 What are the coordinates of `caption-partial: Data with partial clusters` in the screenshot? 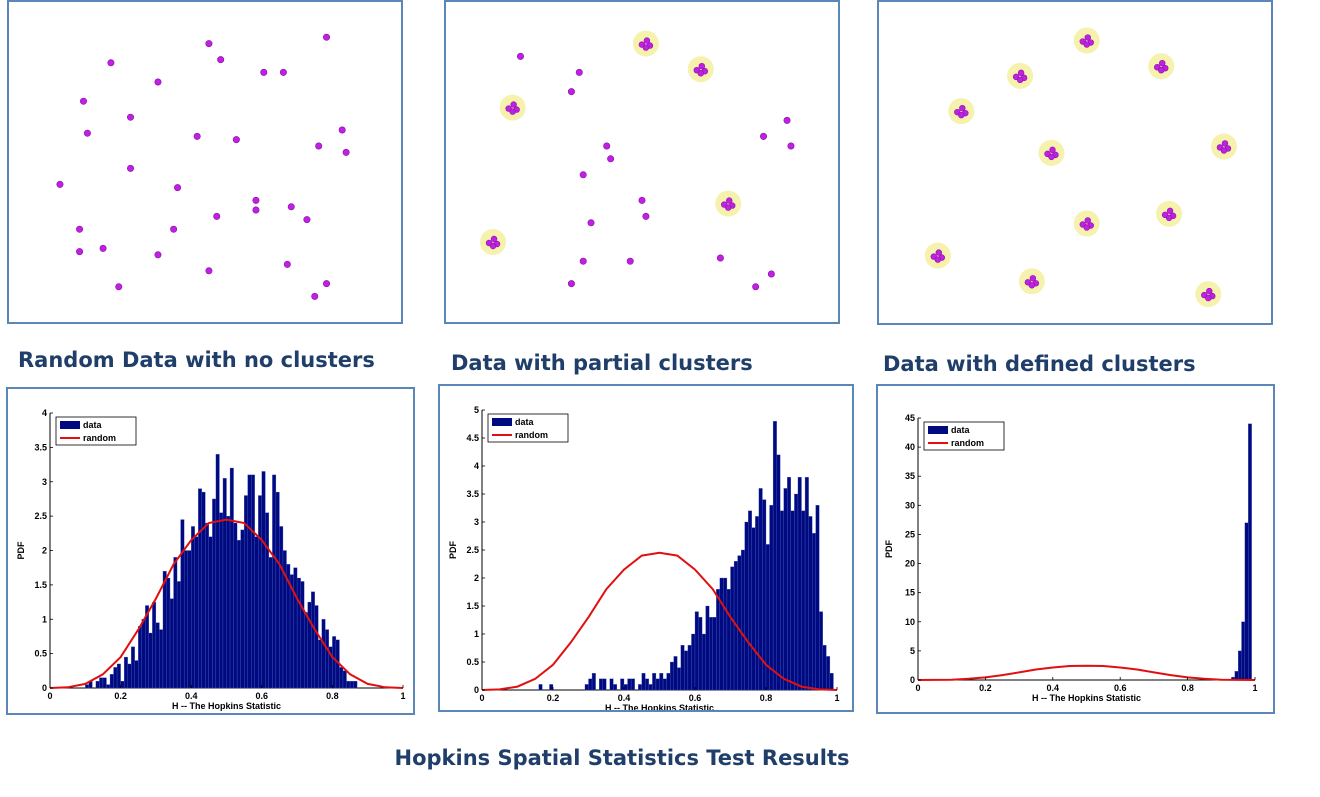 It's located at (602, 363).